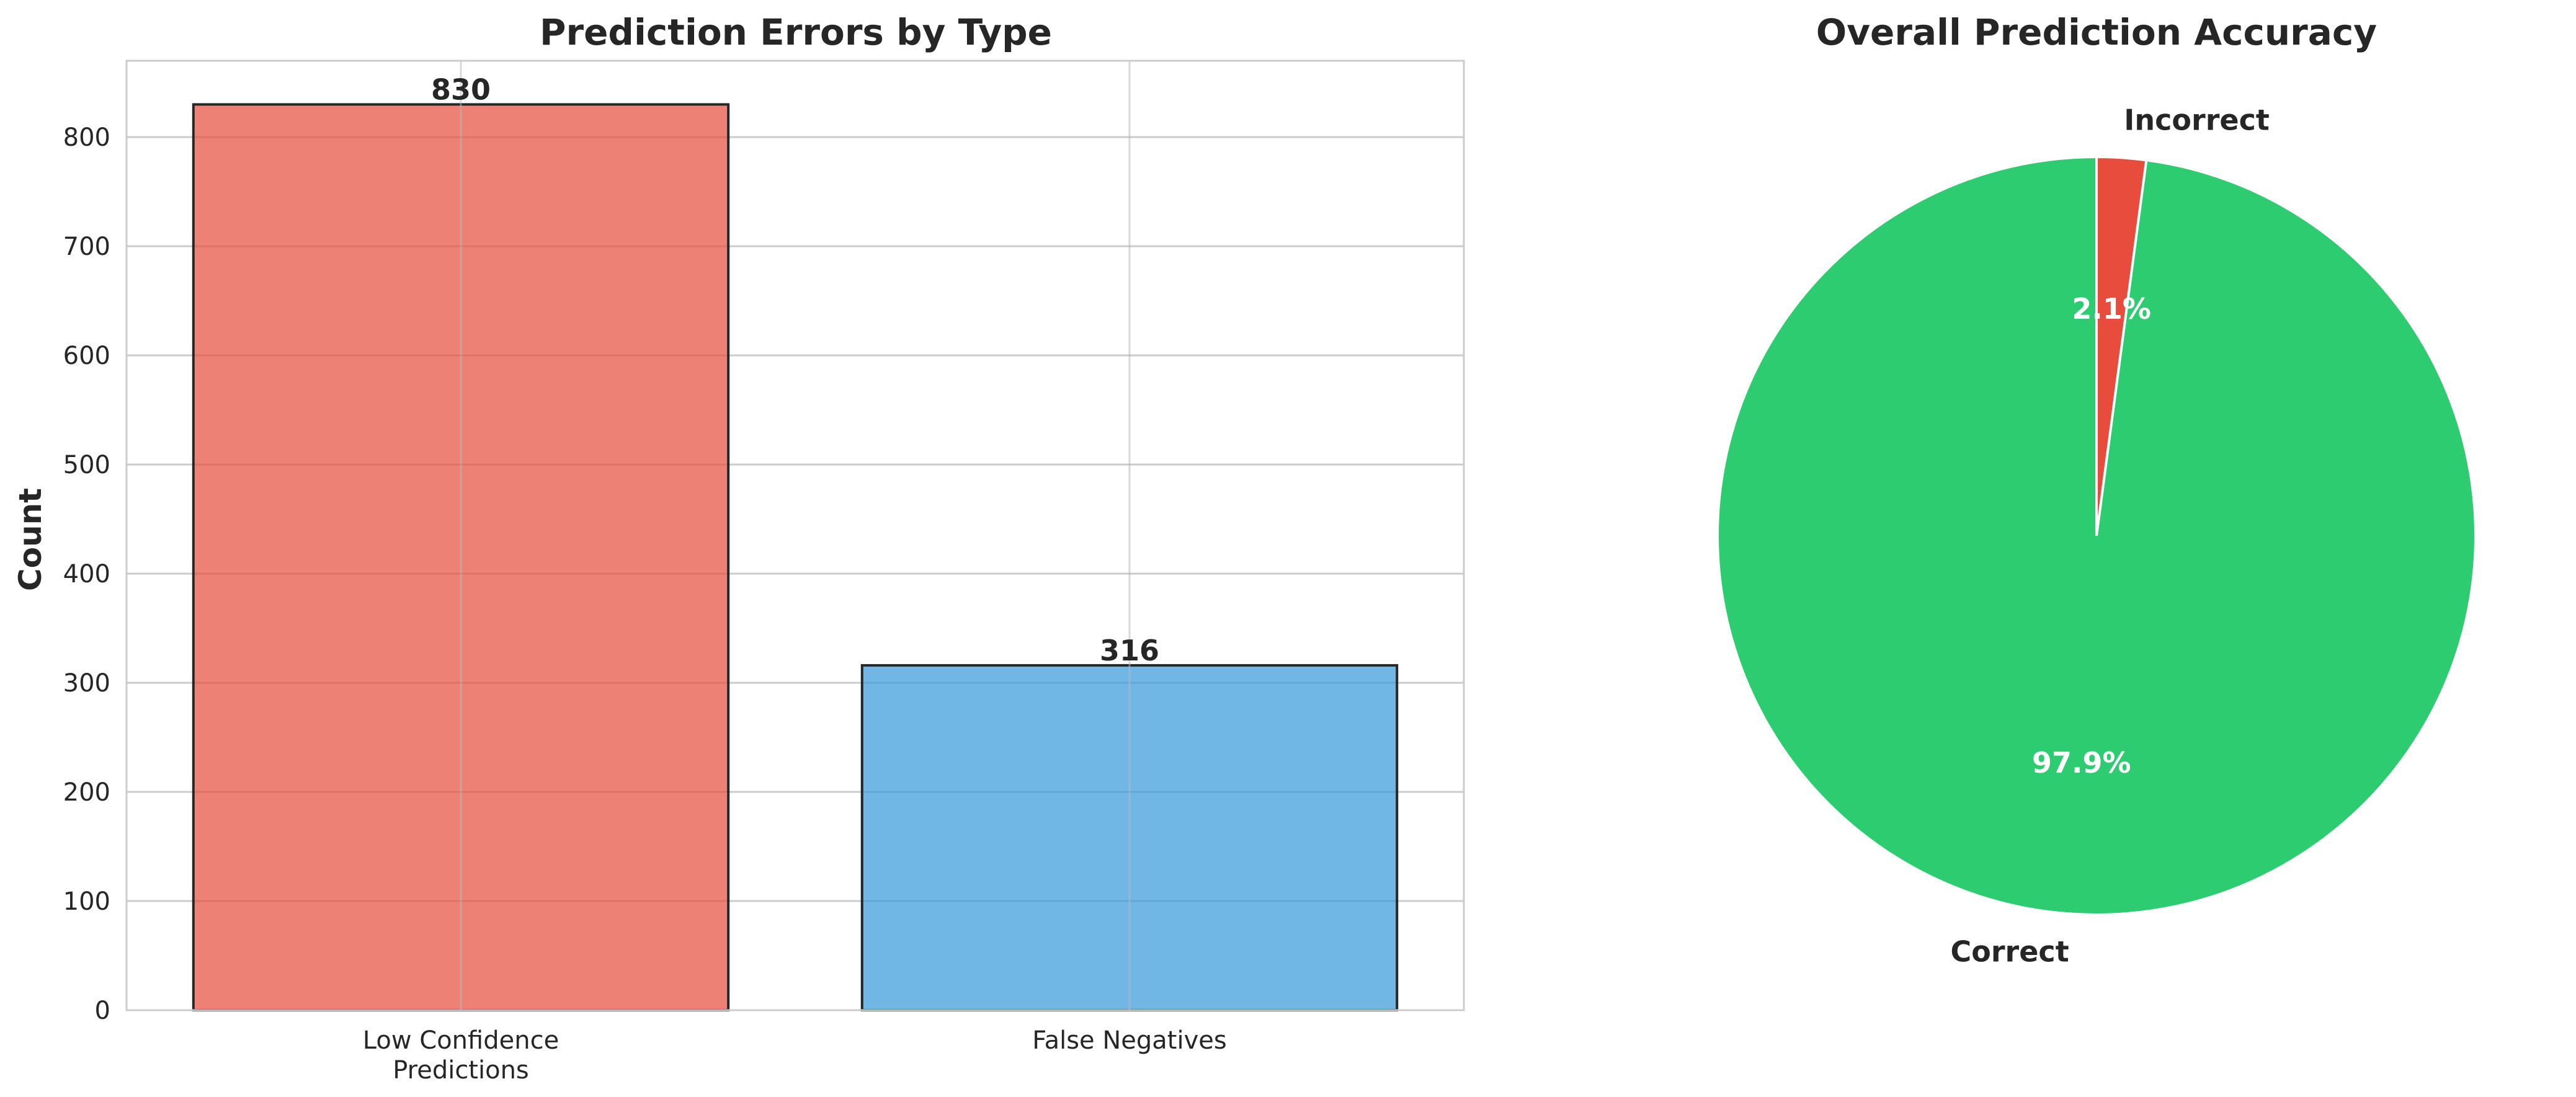  I want to click on x-tick-label: False Negatives, so click(1129, 1041).